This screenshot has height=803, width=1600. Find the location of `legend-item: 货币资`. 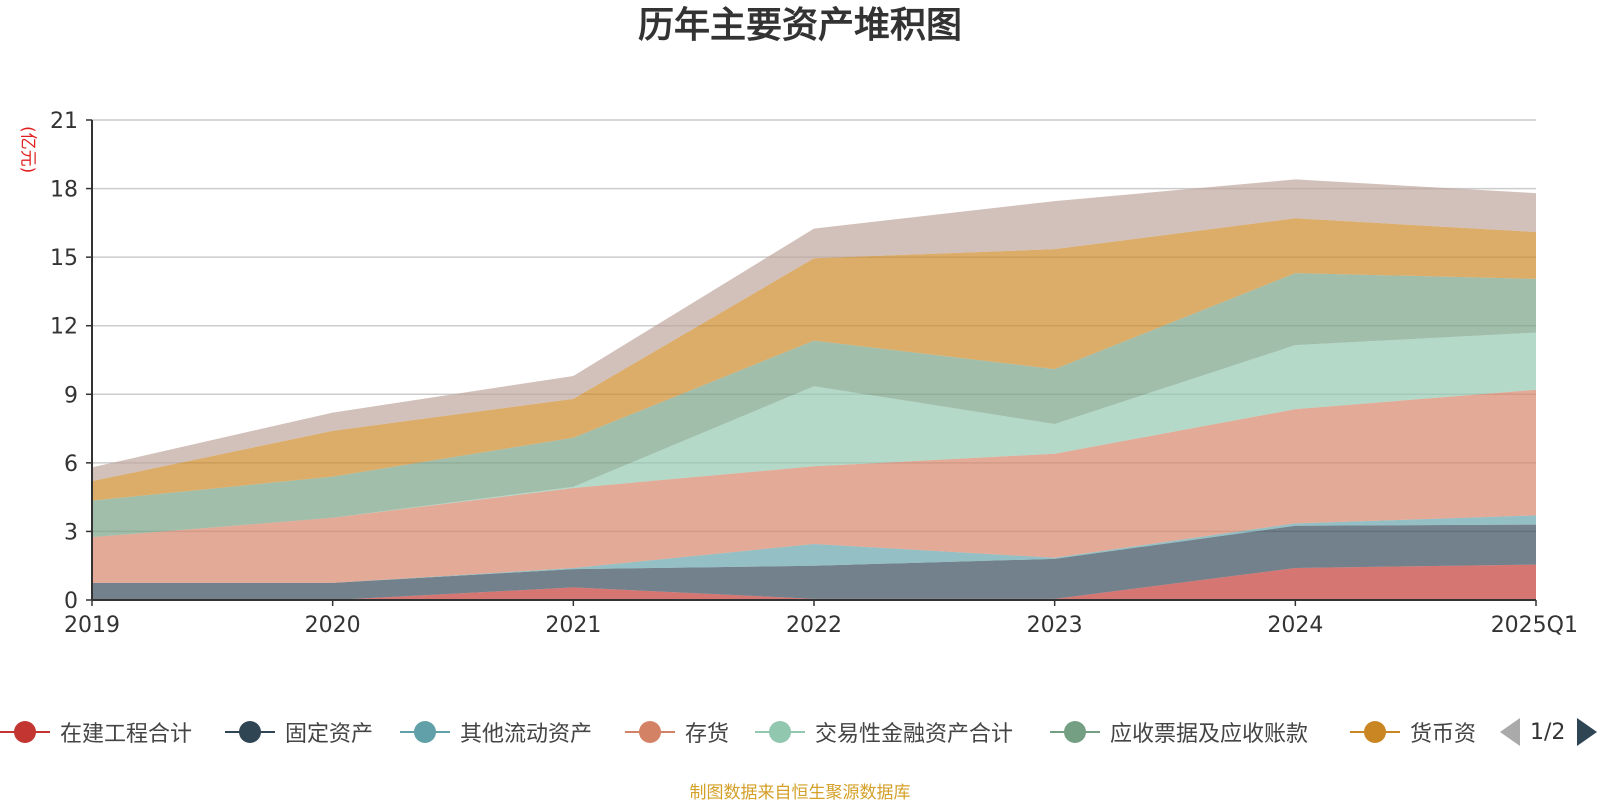

legend-item: 货币资 is located at coordinates (1413, 732).